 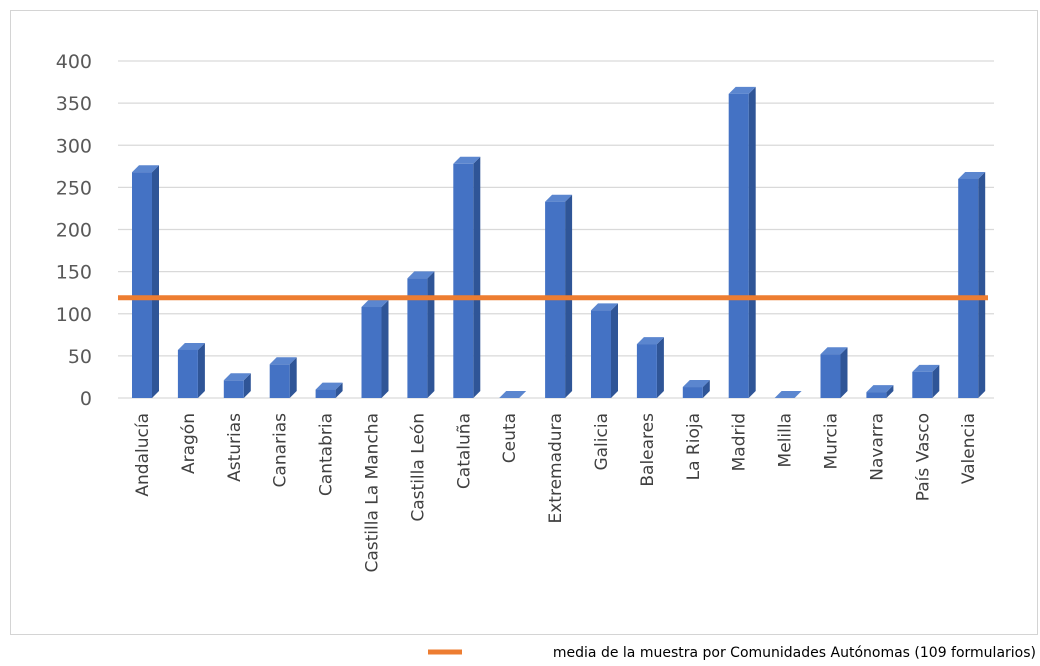 What do you see at coordinates (648, 450) in the screenshot?
I see `x-tick-label: Baleares` at bounding box center [648, 450].